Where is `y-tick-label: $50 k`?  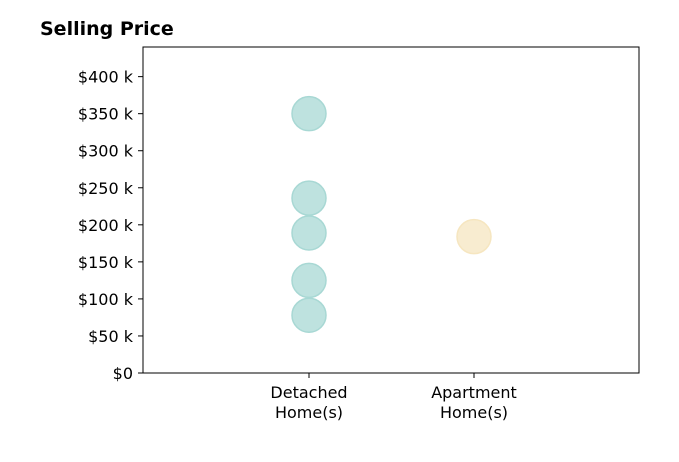 y-tick-label: $50 k is located at coordinates (111, 336).